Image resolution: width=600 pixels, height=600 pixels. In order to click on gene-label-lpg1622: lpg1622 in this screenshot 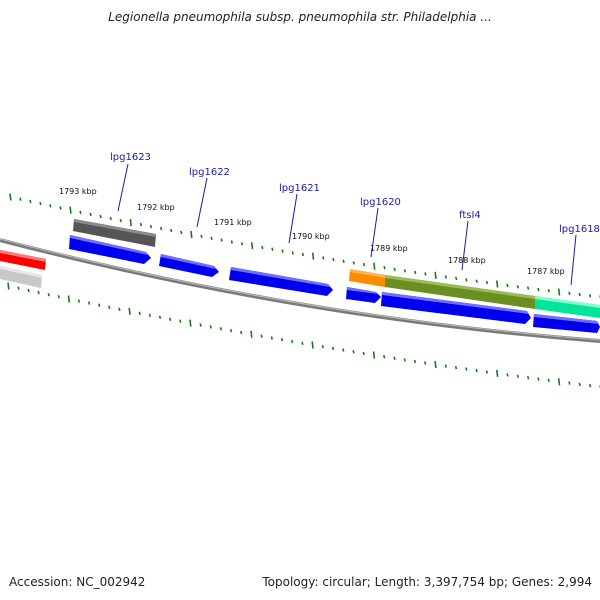, I will do `click(209, 172)`.